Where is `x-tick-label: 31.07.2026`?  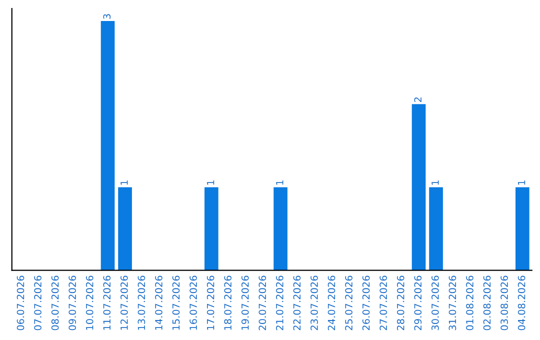 x-tick-label: 31.07.2026 is located at coordinates (452, 303).